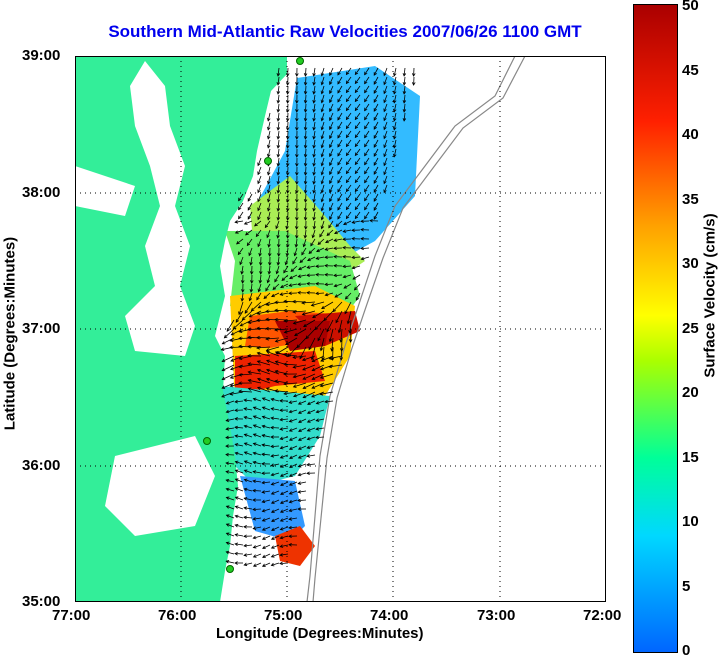 This screenshot has height=659, width=724. I want to click on radar-station-marker, so click(207, 441).